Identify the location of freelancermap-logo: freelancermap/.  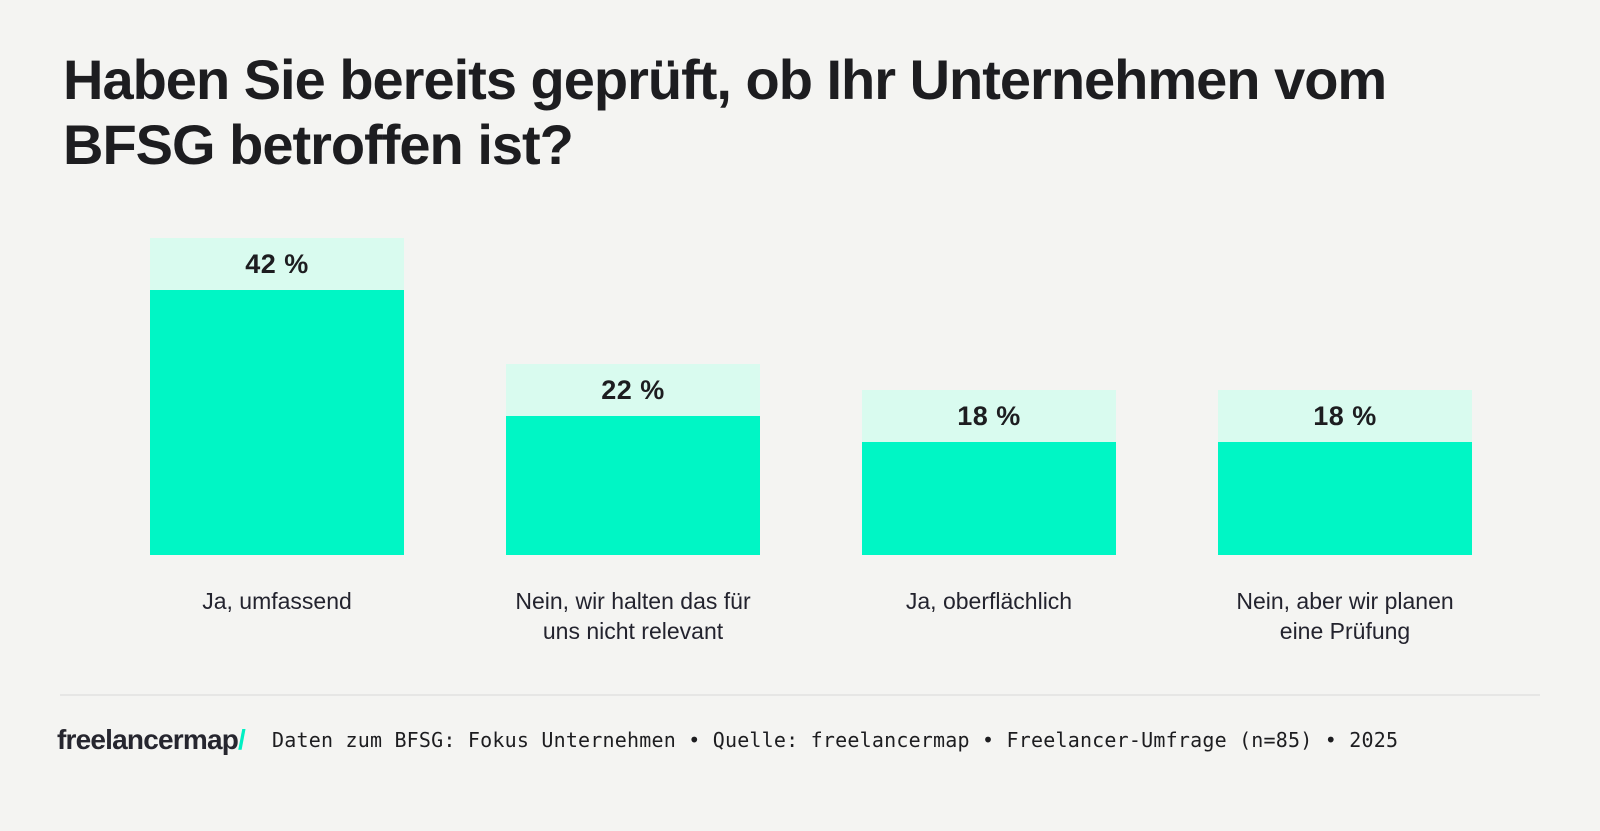
(151, 740).